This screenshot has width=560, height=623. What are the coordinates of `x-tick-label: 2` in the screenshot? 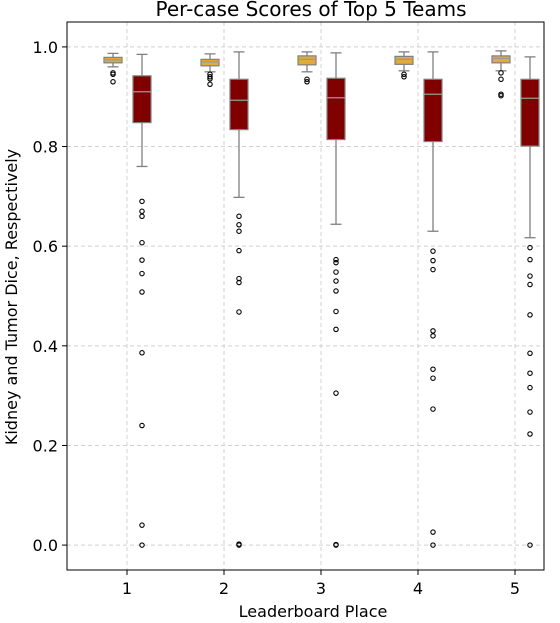 It's located at (224, 588).